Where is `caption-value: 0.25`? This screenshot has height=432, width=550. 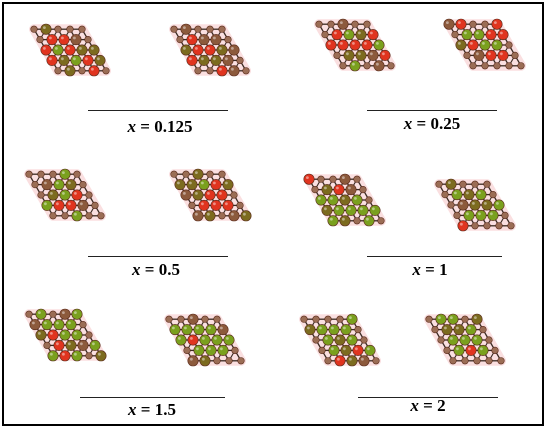
caption-value: 0.25 is located at coordinates (445, 123).